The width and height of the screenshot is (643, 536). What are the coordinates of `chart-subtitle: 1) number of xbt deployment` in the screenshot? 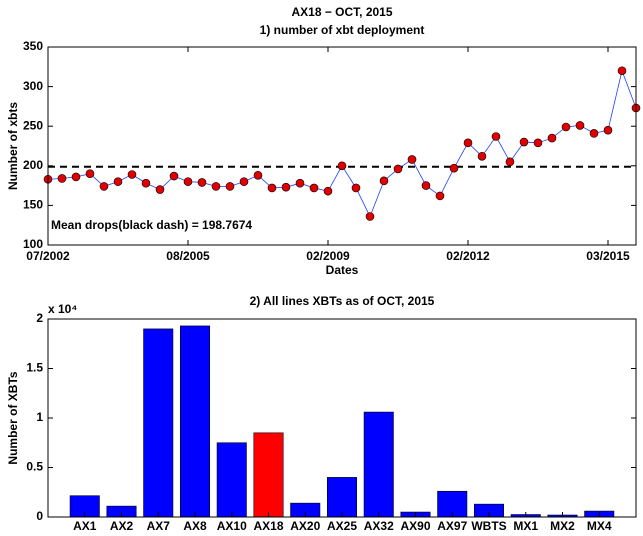 It's located at (342, 30).